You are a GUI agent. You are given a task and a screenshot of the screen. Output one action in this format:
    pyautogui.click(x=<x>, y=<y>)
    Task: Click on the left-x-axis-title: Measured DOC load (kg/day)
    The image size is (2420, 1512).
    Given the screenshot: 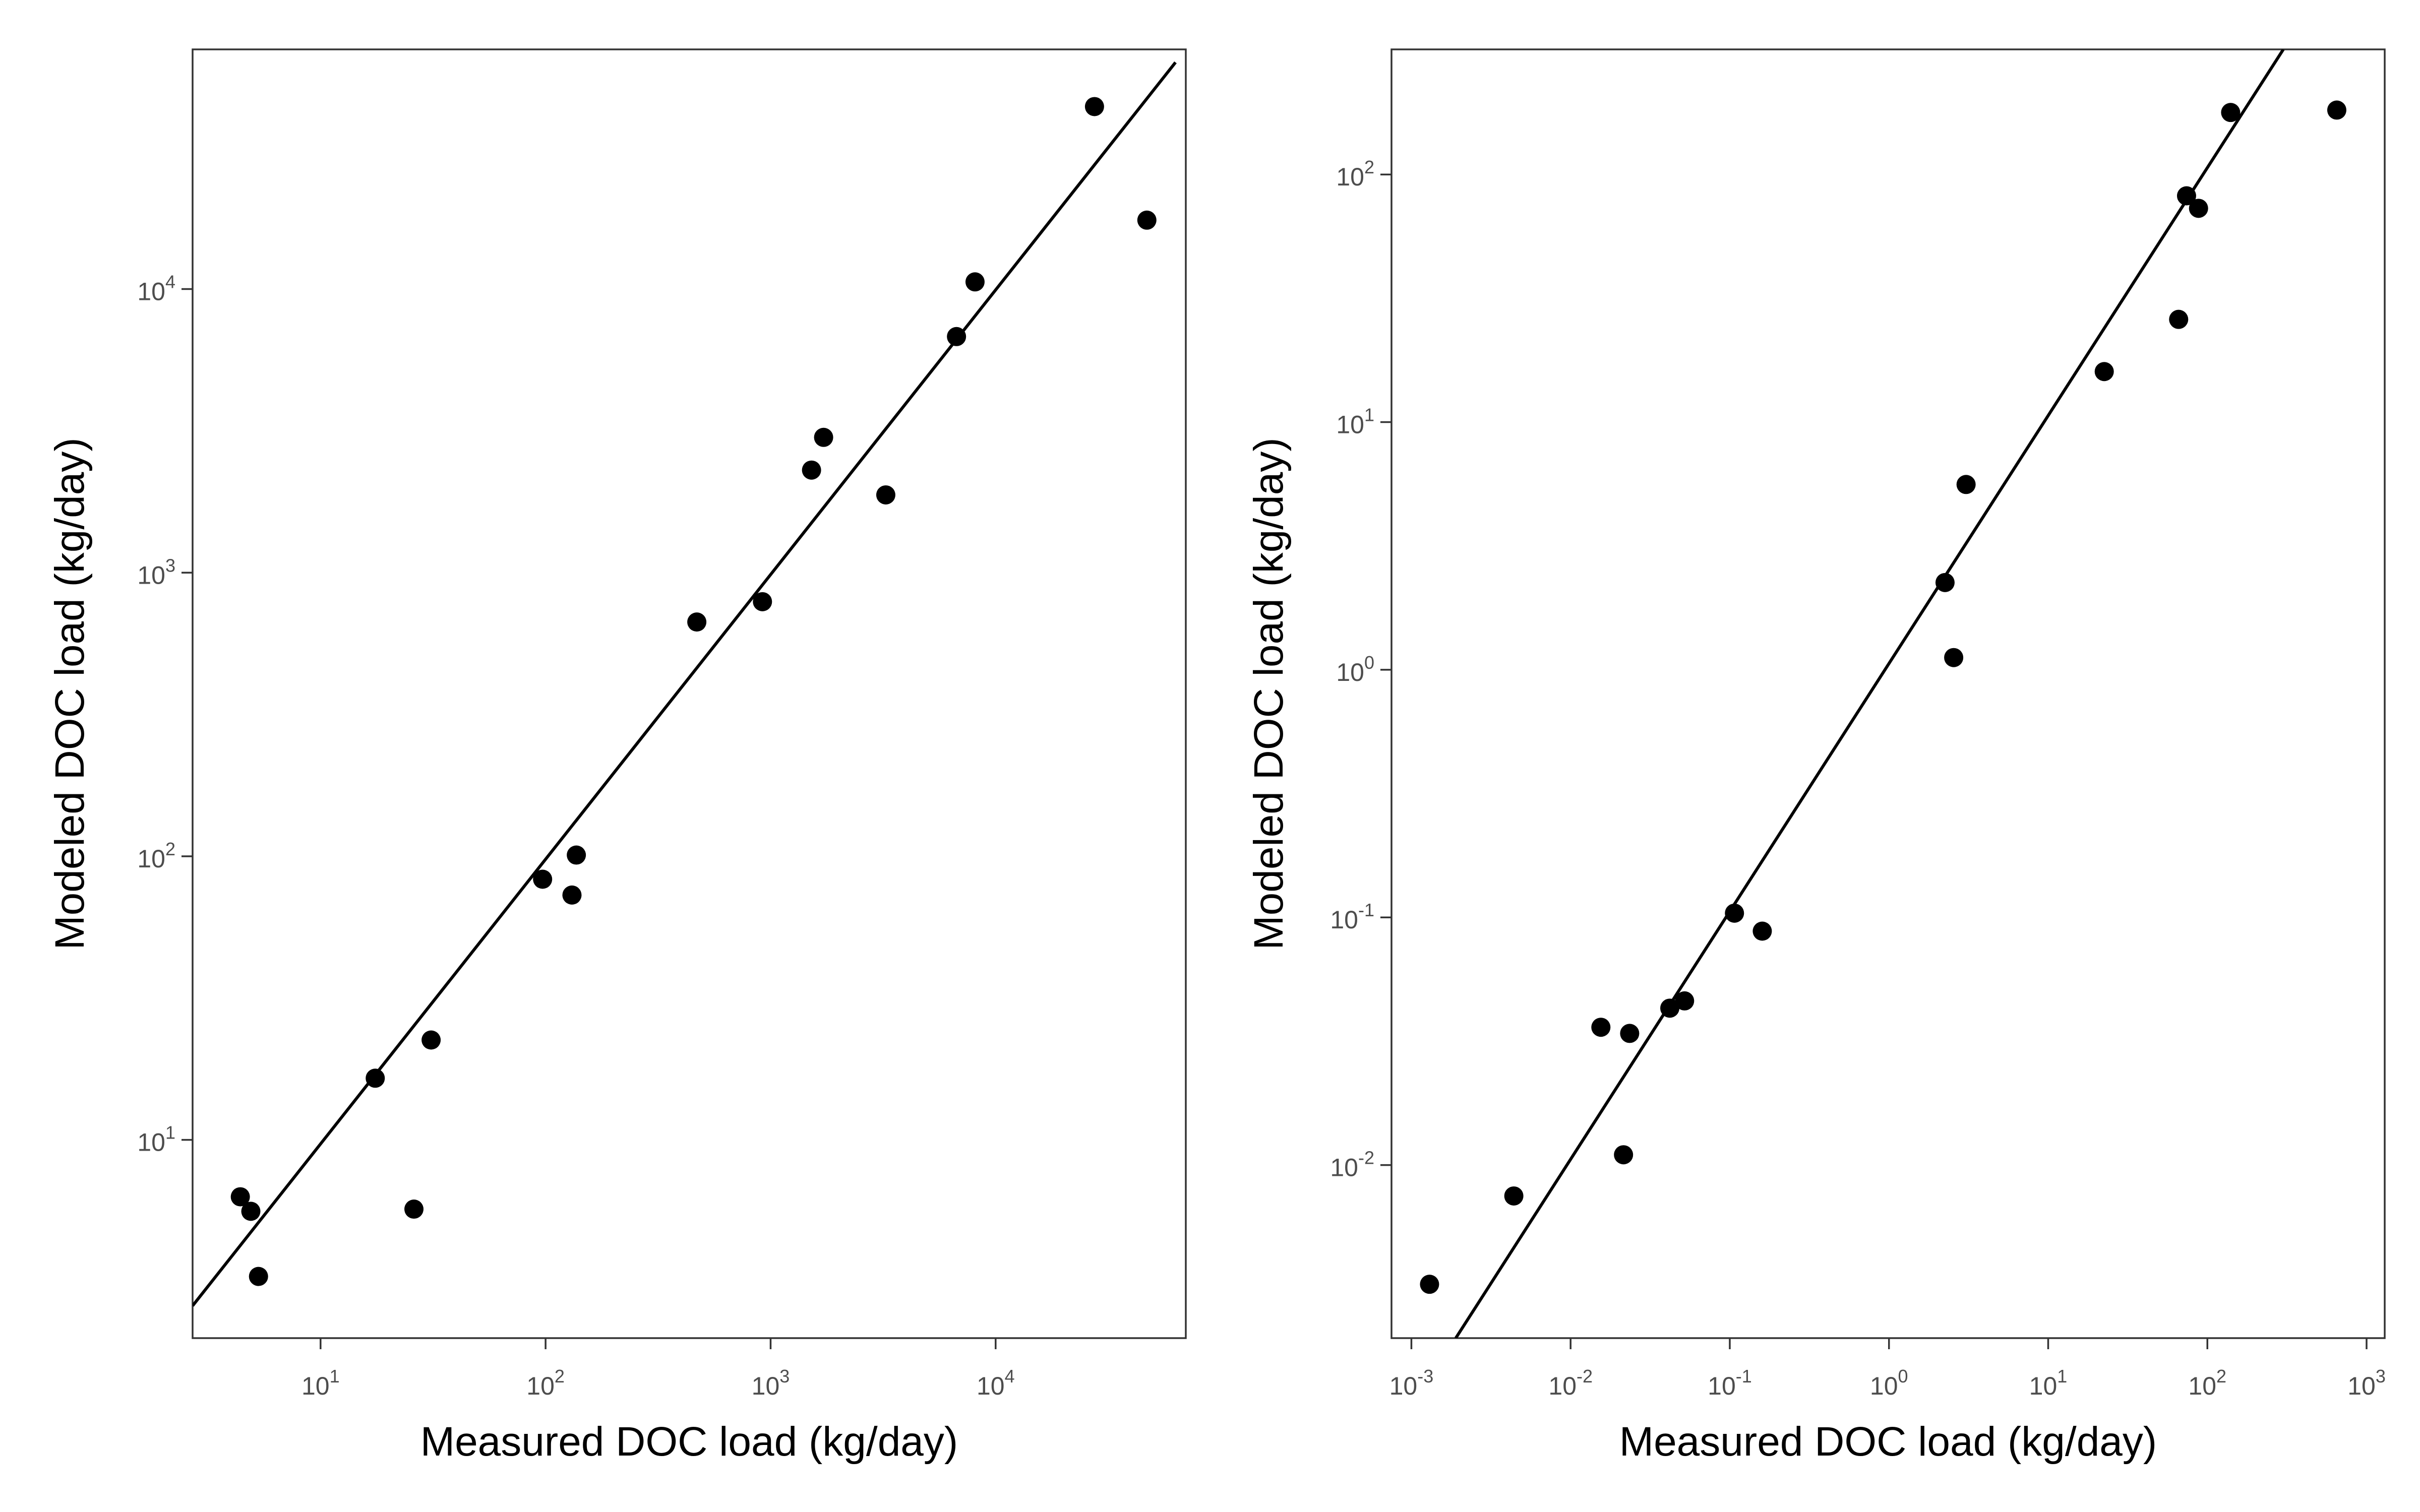 What is the action you would take?
    pyautogui.click(x=689, y=1442)
    